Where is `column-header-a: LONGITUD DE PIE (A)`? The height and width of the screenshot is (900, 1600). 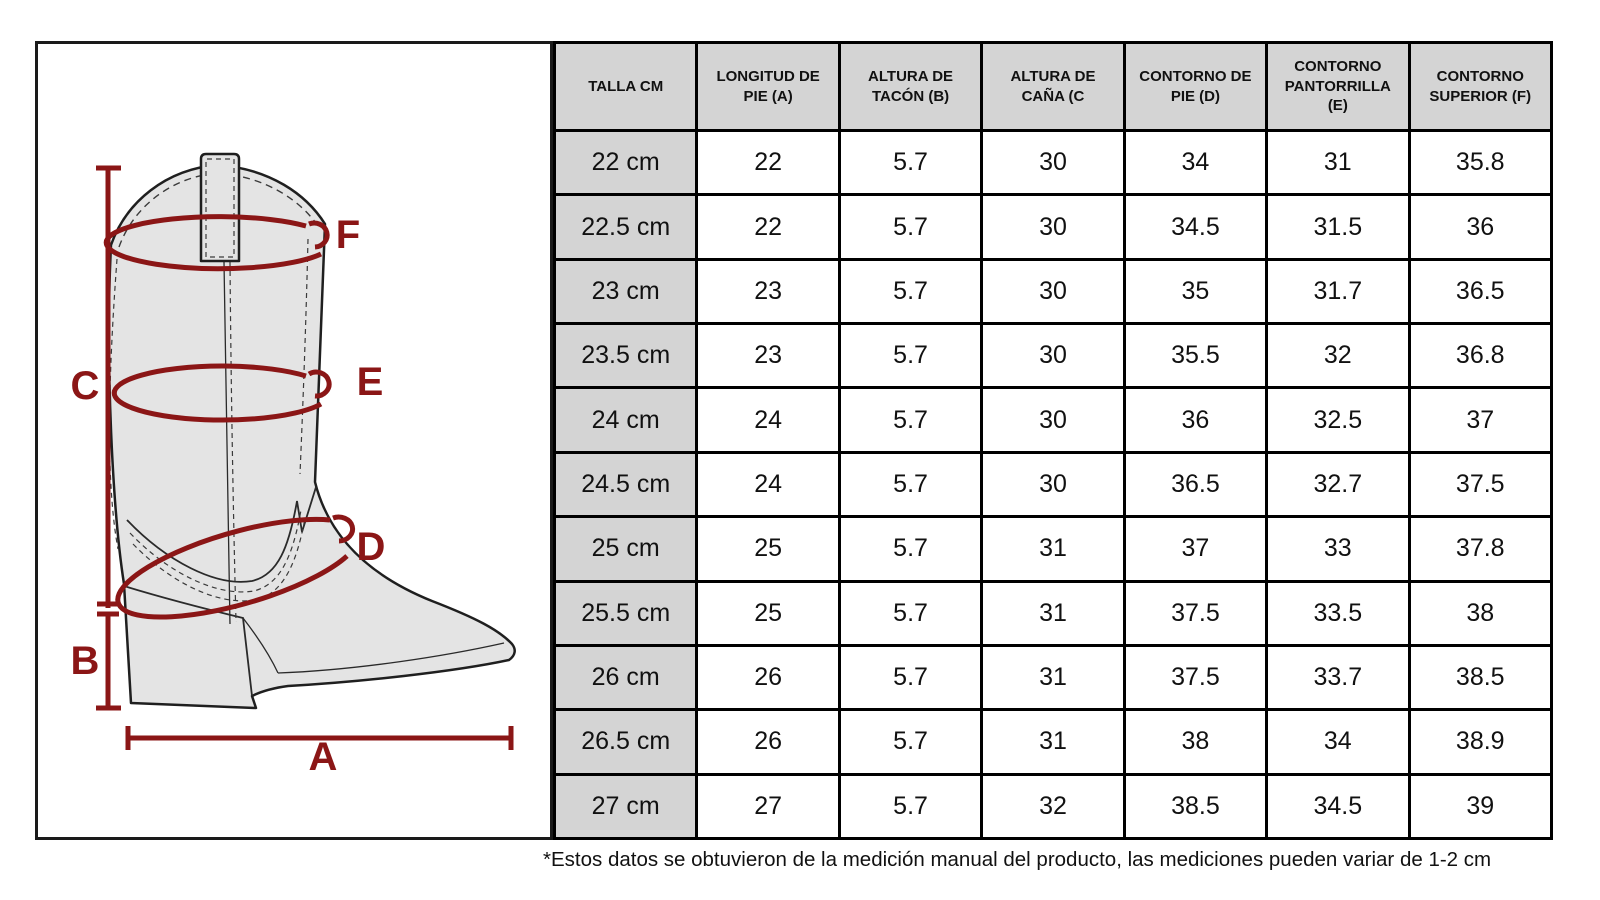
column-header-a: LONGITUD DE PIE (A) is located at coordinates (768, 86).